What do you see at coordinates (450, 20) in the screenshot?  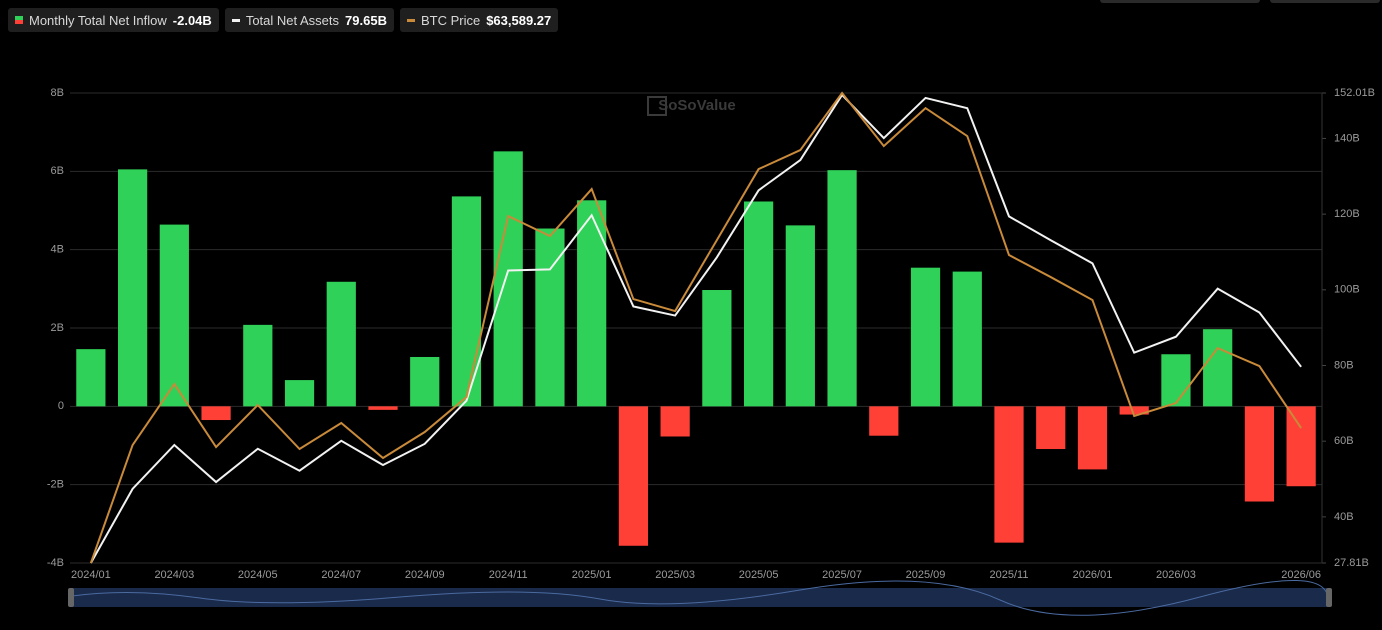 I see `legend-label: BTC Price` at bounding box center [450, 20].